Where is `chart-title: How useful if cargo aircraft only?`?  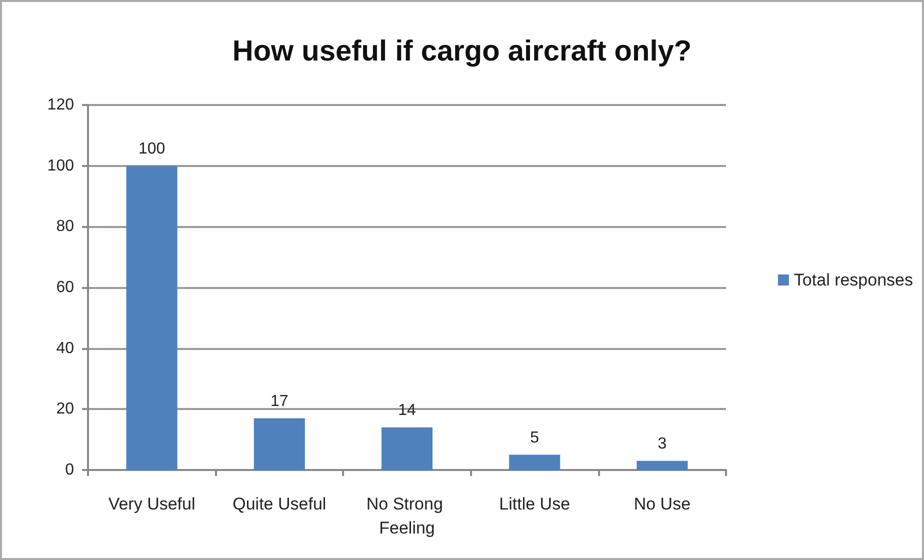 chart-title: How useful if cargo aircraft only? is located at coordinates (462, 52).